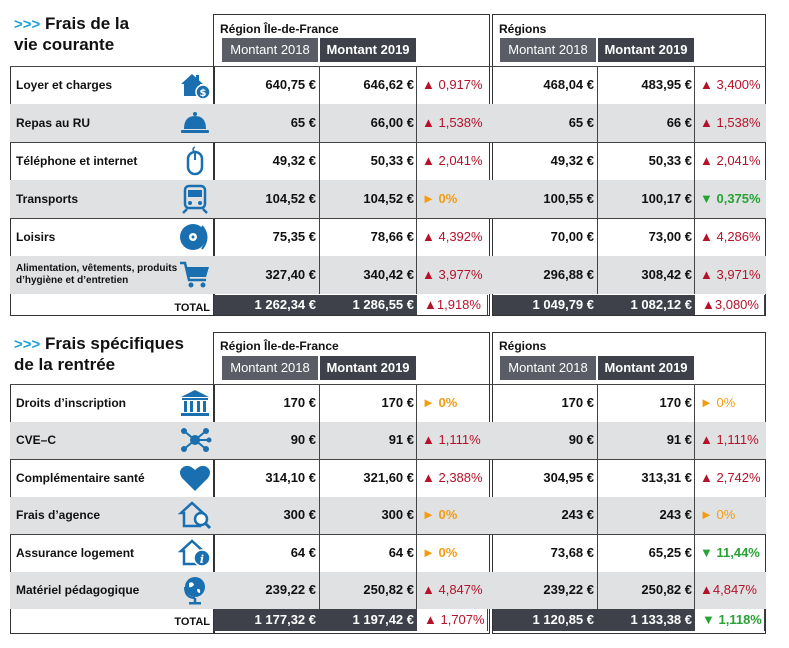  Describe the element at coordinates (568, 590) in the screenshot. I see `cell-reg-2018: 239,22 €` at that location.